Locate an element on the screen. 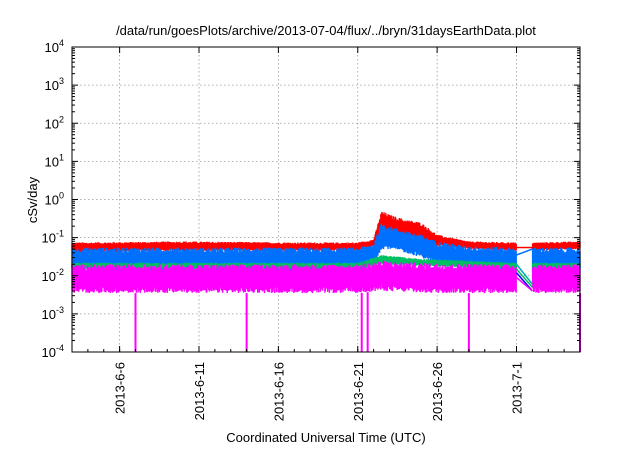  y-tick-label: 10⁴ is located at coordinates (54, 46).